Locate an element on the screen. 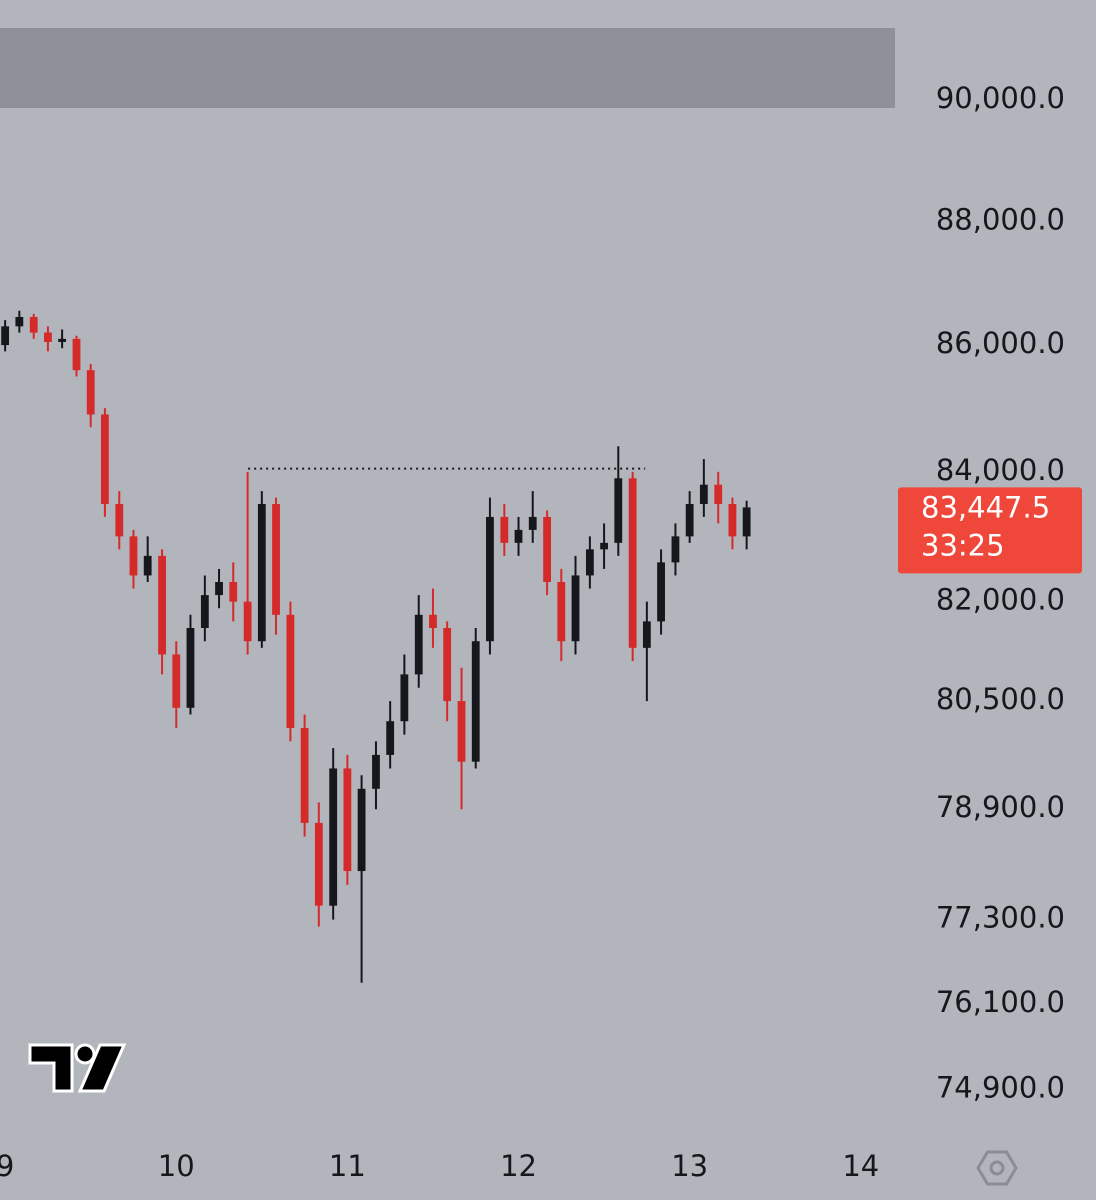 The height and width of the screenshot is (1200, 1096). y-tick-label: 76,100.0 is located at coordinates (1000, 1002).